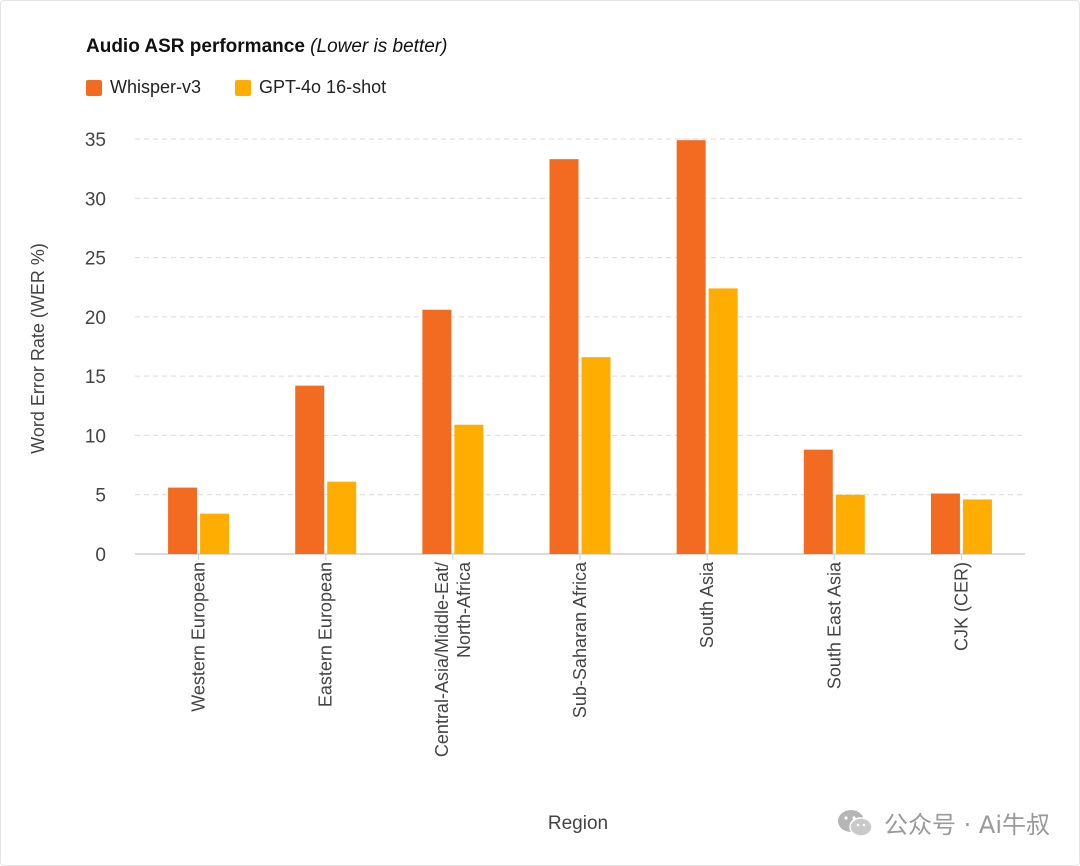 The image size is (1080, 866). I want to click on legend-swatch-gpt4o, so click(243, 87).